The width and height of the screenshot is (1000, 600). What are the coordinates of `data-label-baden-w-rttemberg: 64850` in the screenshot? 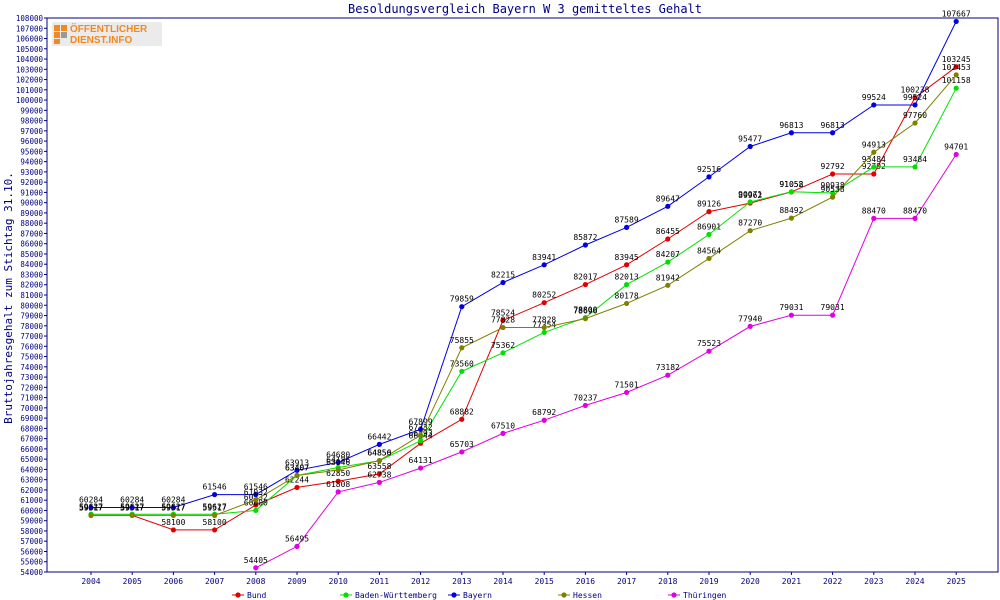 It's located at (379, 453).